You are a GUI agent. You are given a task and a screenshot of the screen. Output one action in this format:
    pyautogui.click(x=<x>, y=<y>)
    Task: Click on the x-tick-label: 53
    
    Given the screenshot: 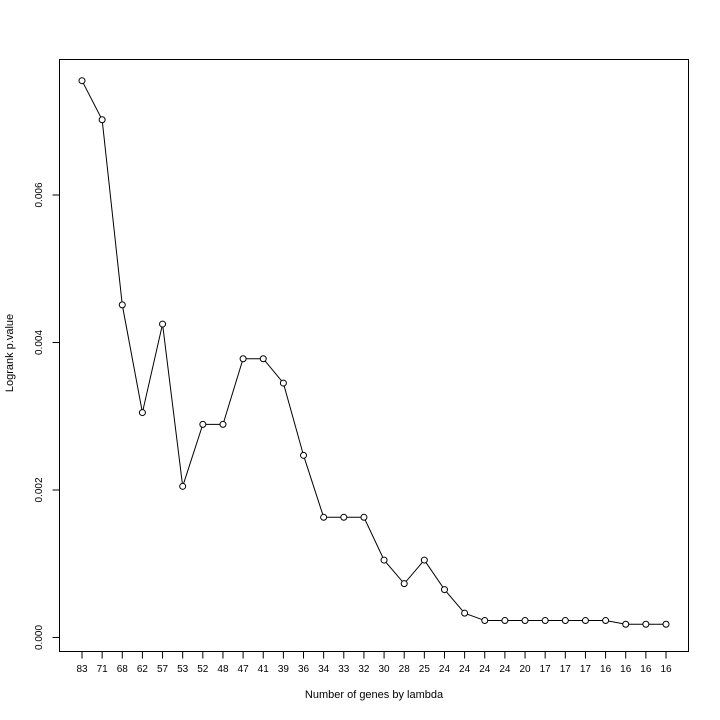 What is the action you would take?
    pyautogui.click(x=183, y=669)
    